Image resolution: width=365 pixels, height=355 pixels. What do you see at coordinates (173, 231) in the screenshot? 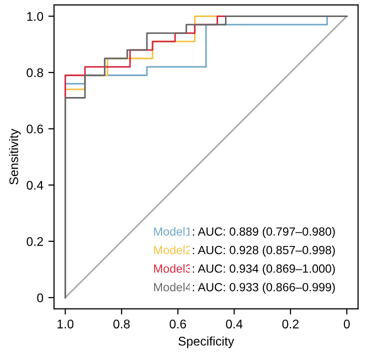
I see `text: Model1` at bounding box center [173, 231].